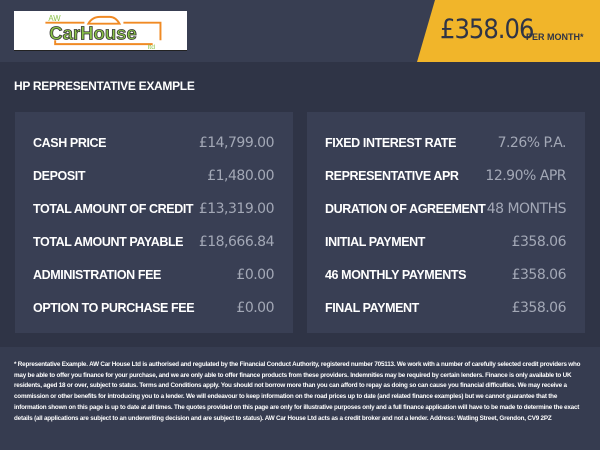 The width and height of the screenshot is (600, 450). What do you see at coordinates (114, 308) in the screenshot?
I see `row-label: OPTION TO PURCHASE FEE` at bounding box center [114, 308].